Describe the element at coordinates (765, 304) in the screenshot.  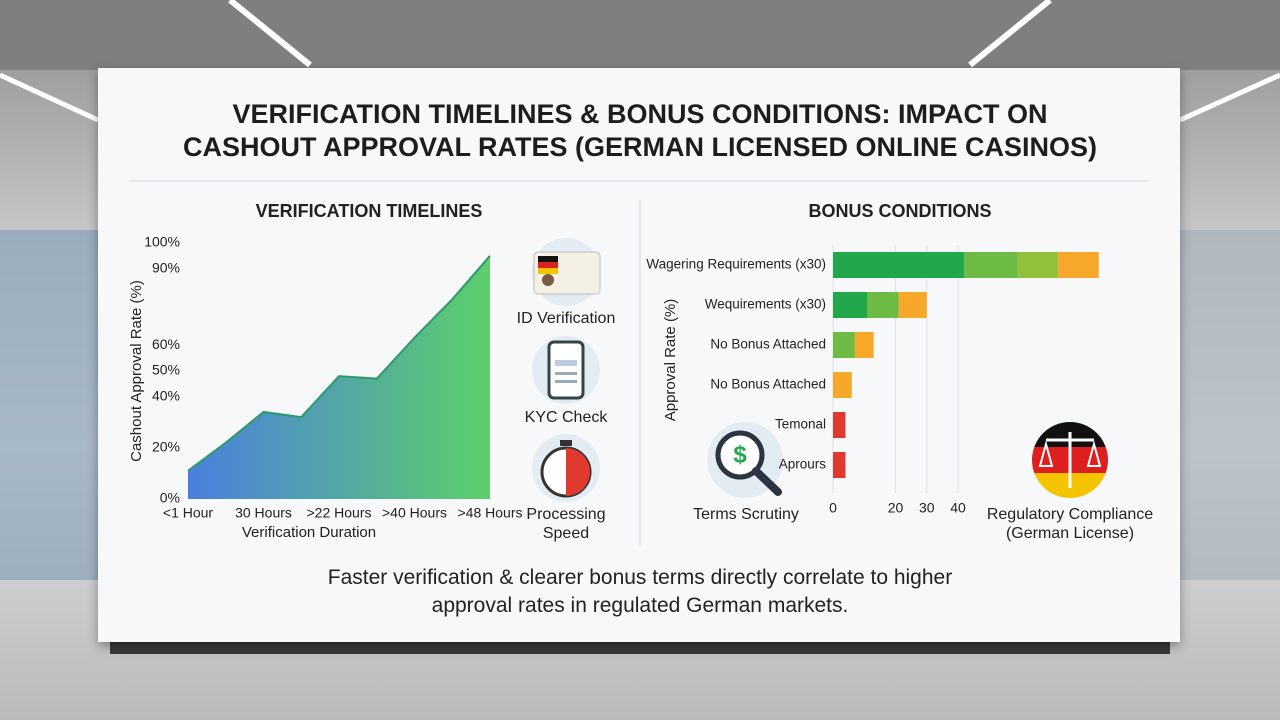
I see `y-tick-label: Wequirements (x30)` at that location.